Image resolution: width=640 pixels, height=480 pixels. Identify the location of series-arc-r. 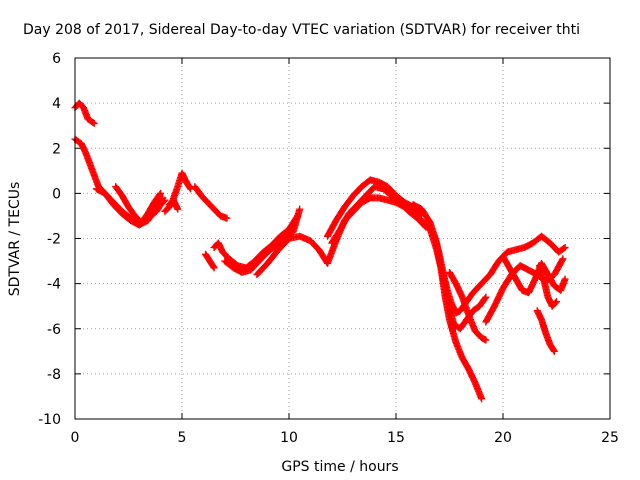
(468, 306).